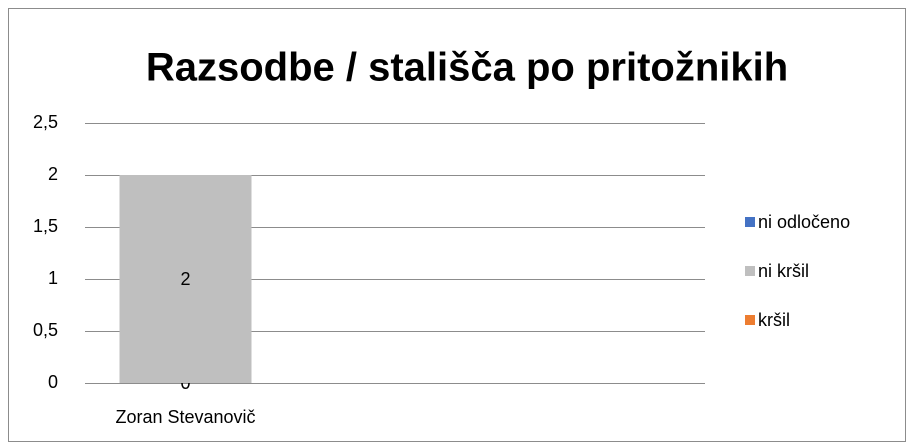 This screenshot has height=443, width=907. I want to click on bar-segment, so click(185, 279).